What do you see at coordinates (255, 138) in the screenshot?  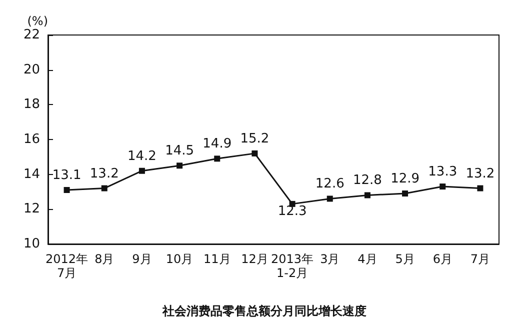 I see `data-label: 15.2` at bounding box center [255, 138].